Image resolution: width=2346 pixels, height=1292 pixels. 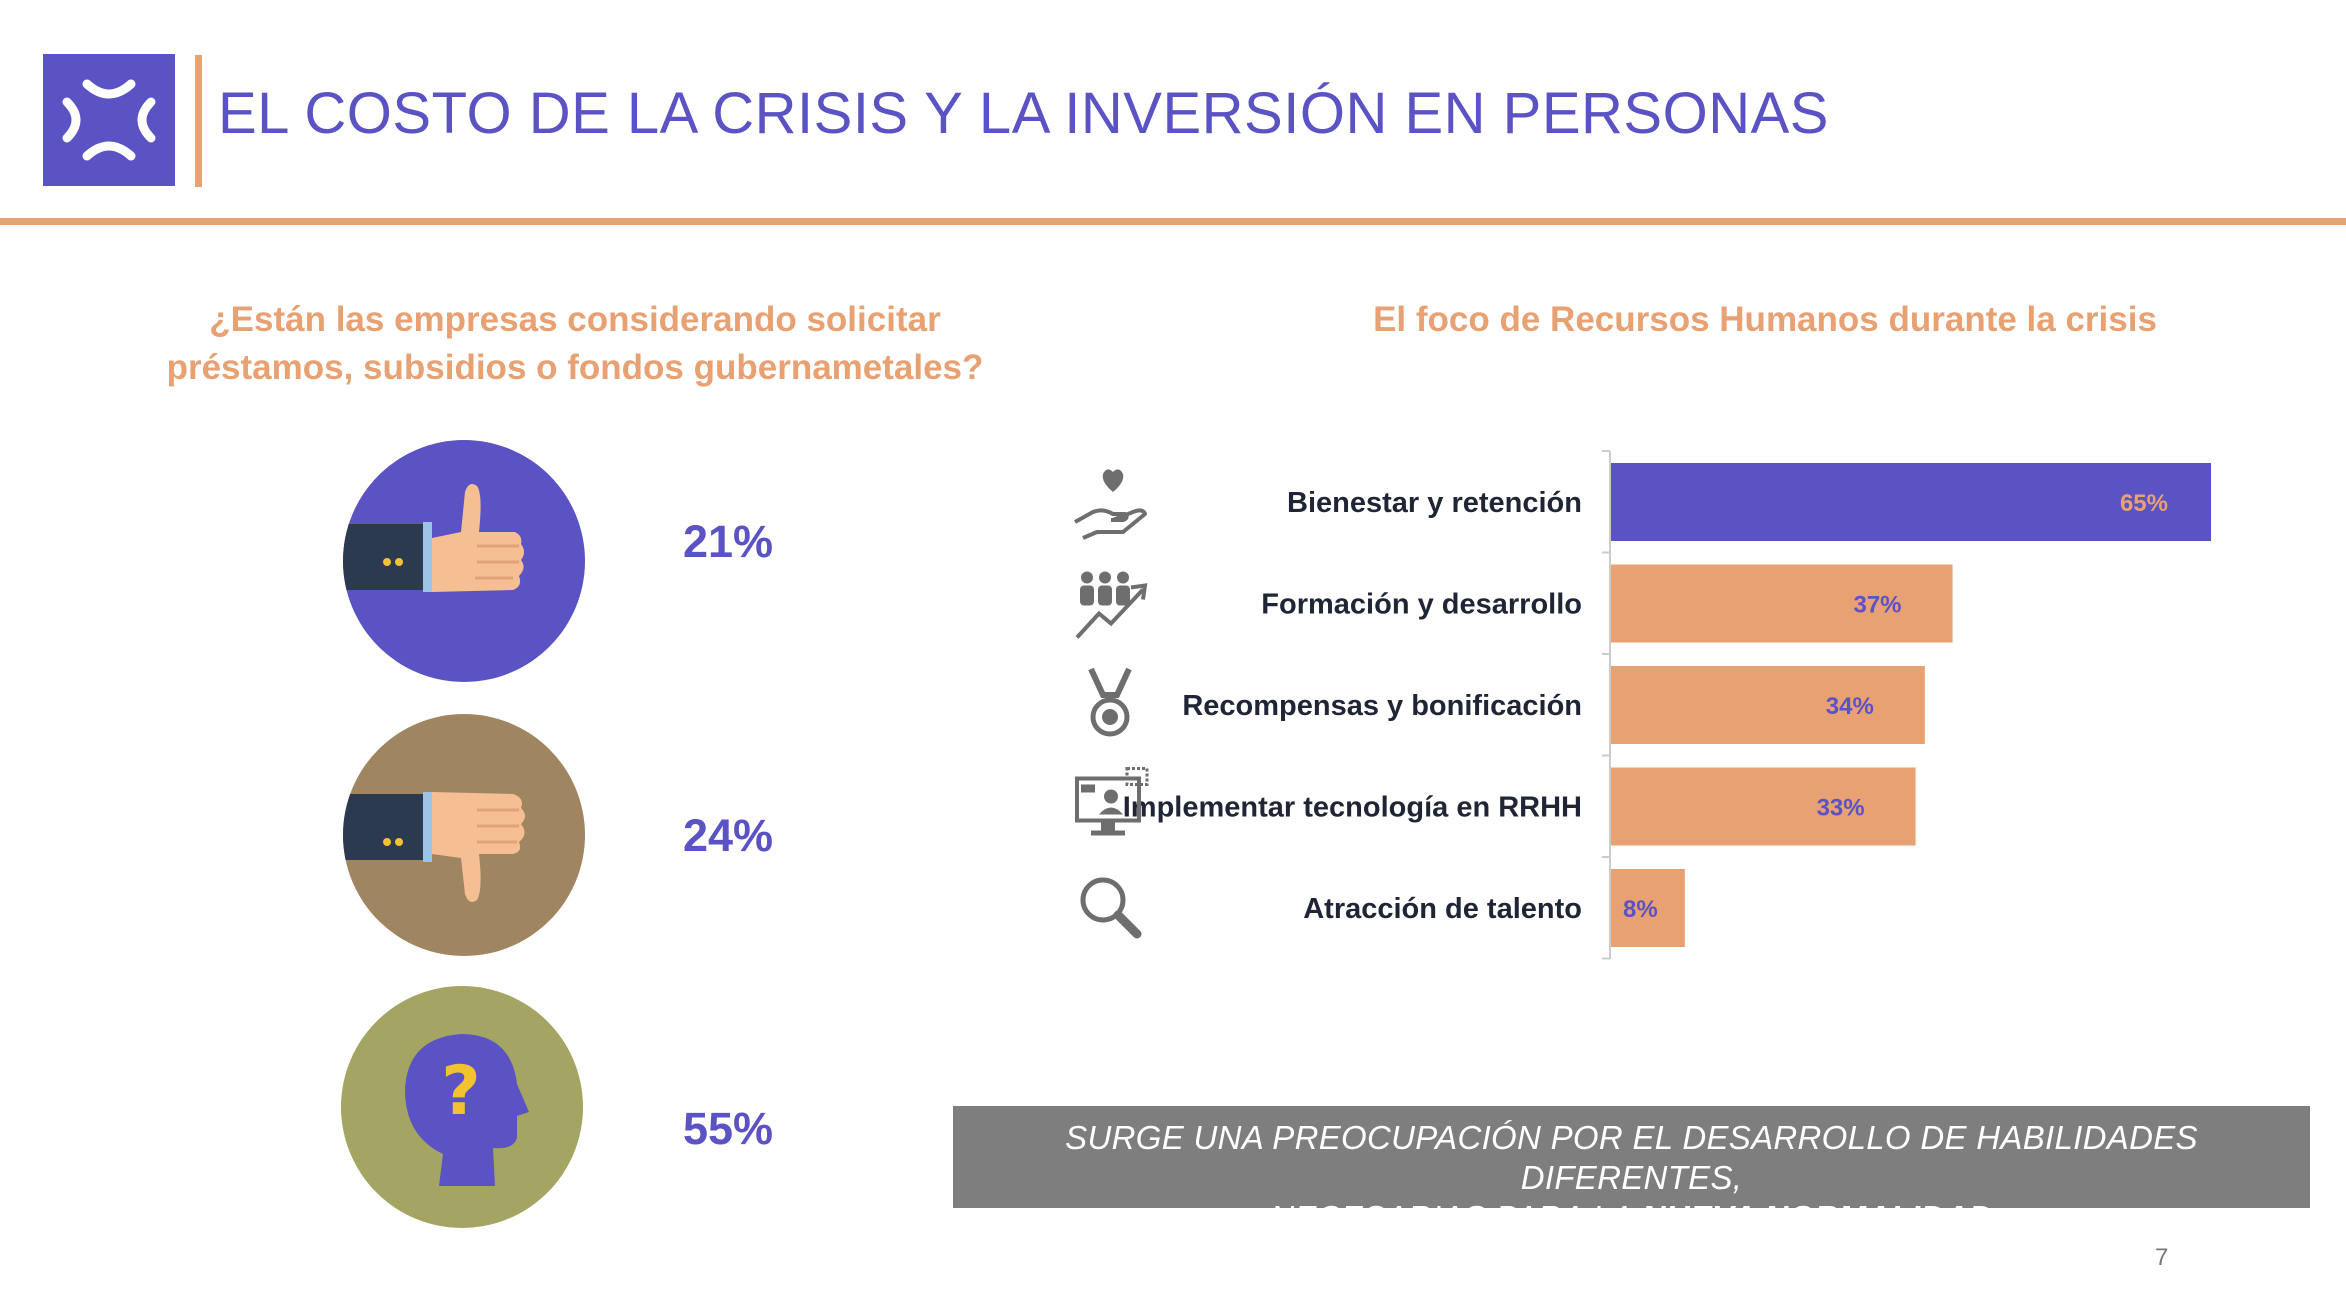 What do you see at coordinates (1442, 909) in the screenshot?
I see `category-label-5: Atracción de talento` at bounding box center [1442, 909].